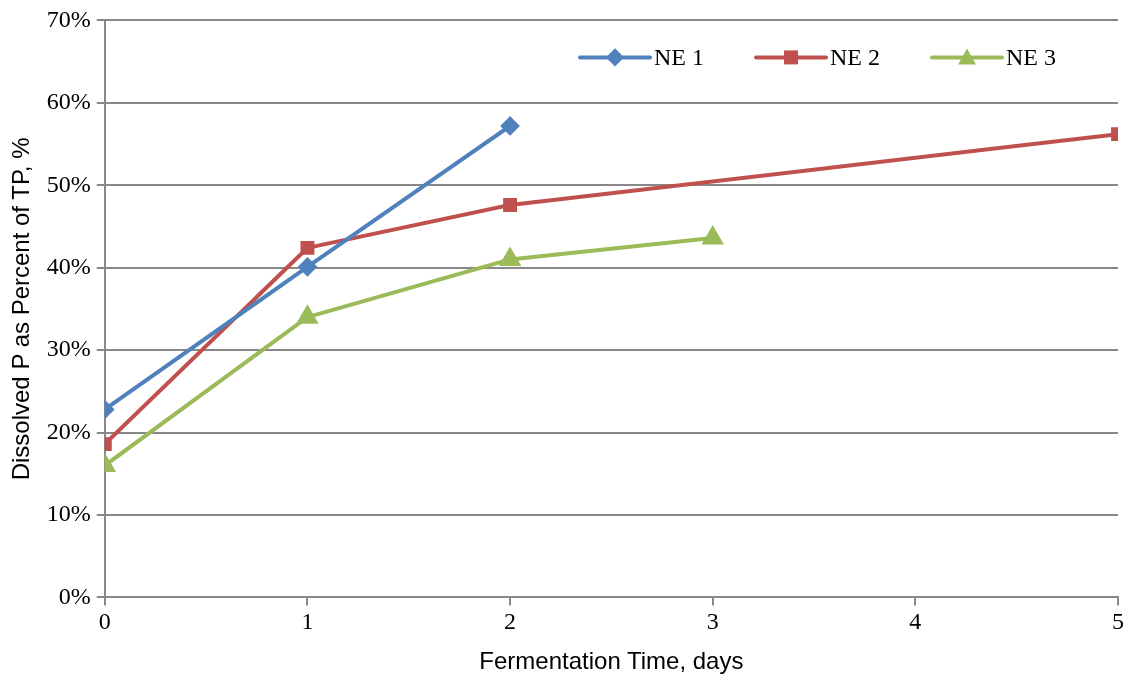  I want to click on y-tick-label: 20%, so click(68, 430).